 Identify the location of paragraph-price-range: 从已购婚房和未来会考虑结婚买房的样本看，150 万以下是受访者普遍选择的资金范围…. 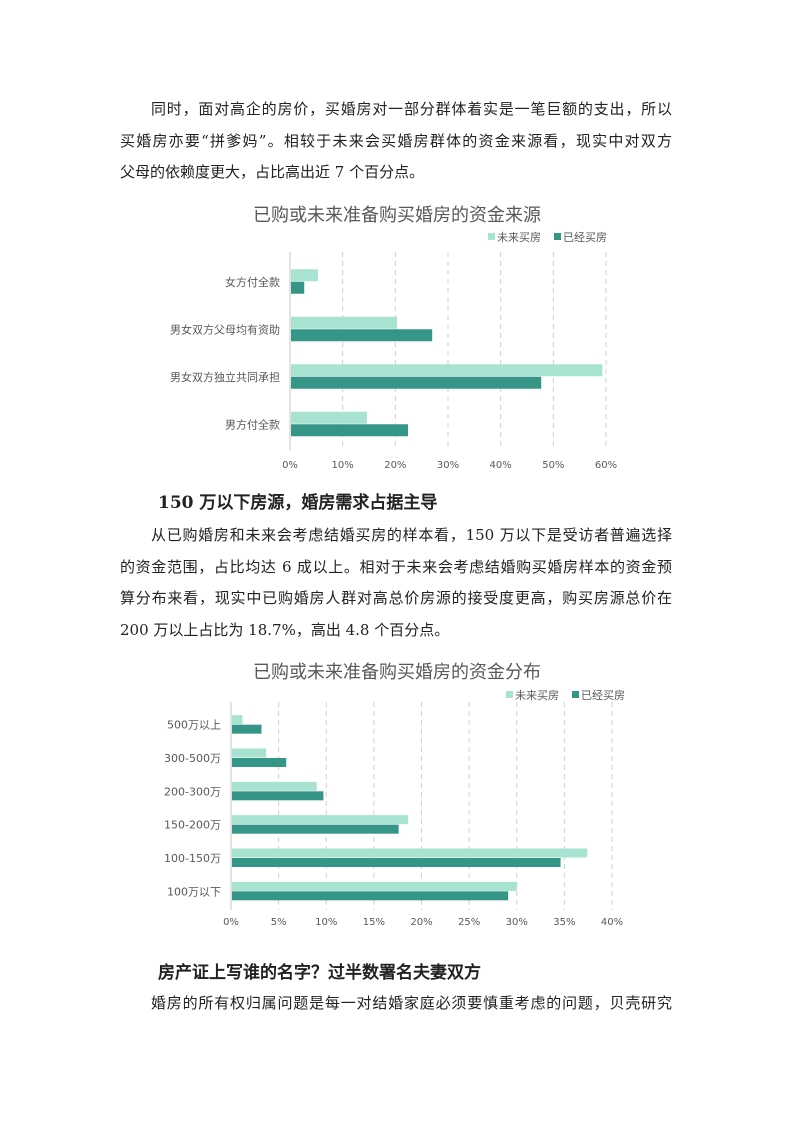
(396, 583).